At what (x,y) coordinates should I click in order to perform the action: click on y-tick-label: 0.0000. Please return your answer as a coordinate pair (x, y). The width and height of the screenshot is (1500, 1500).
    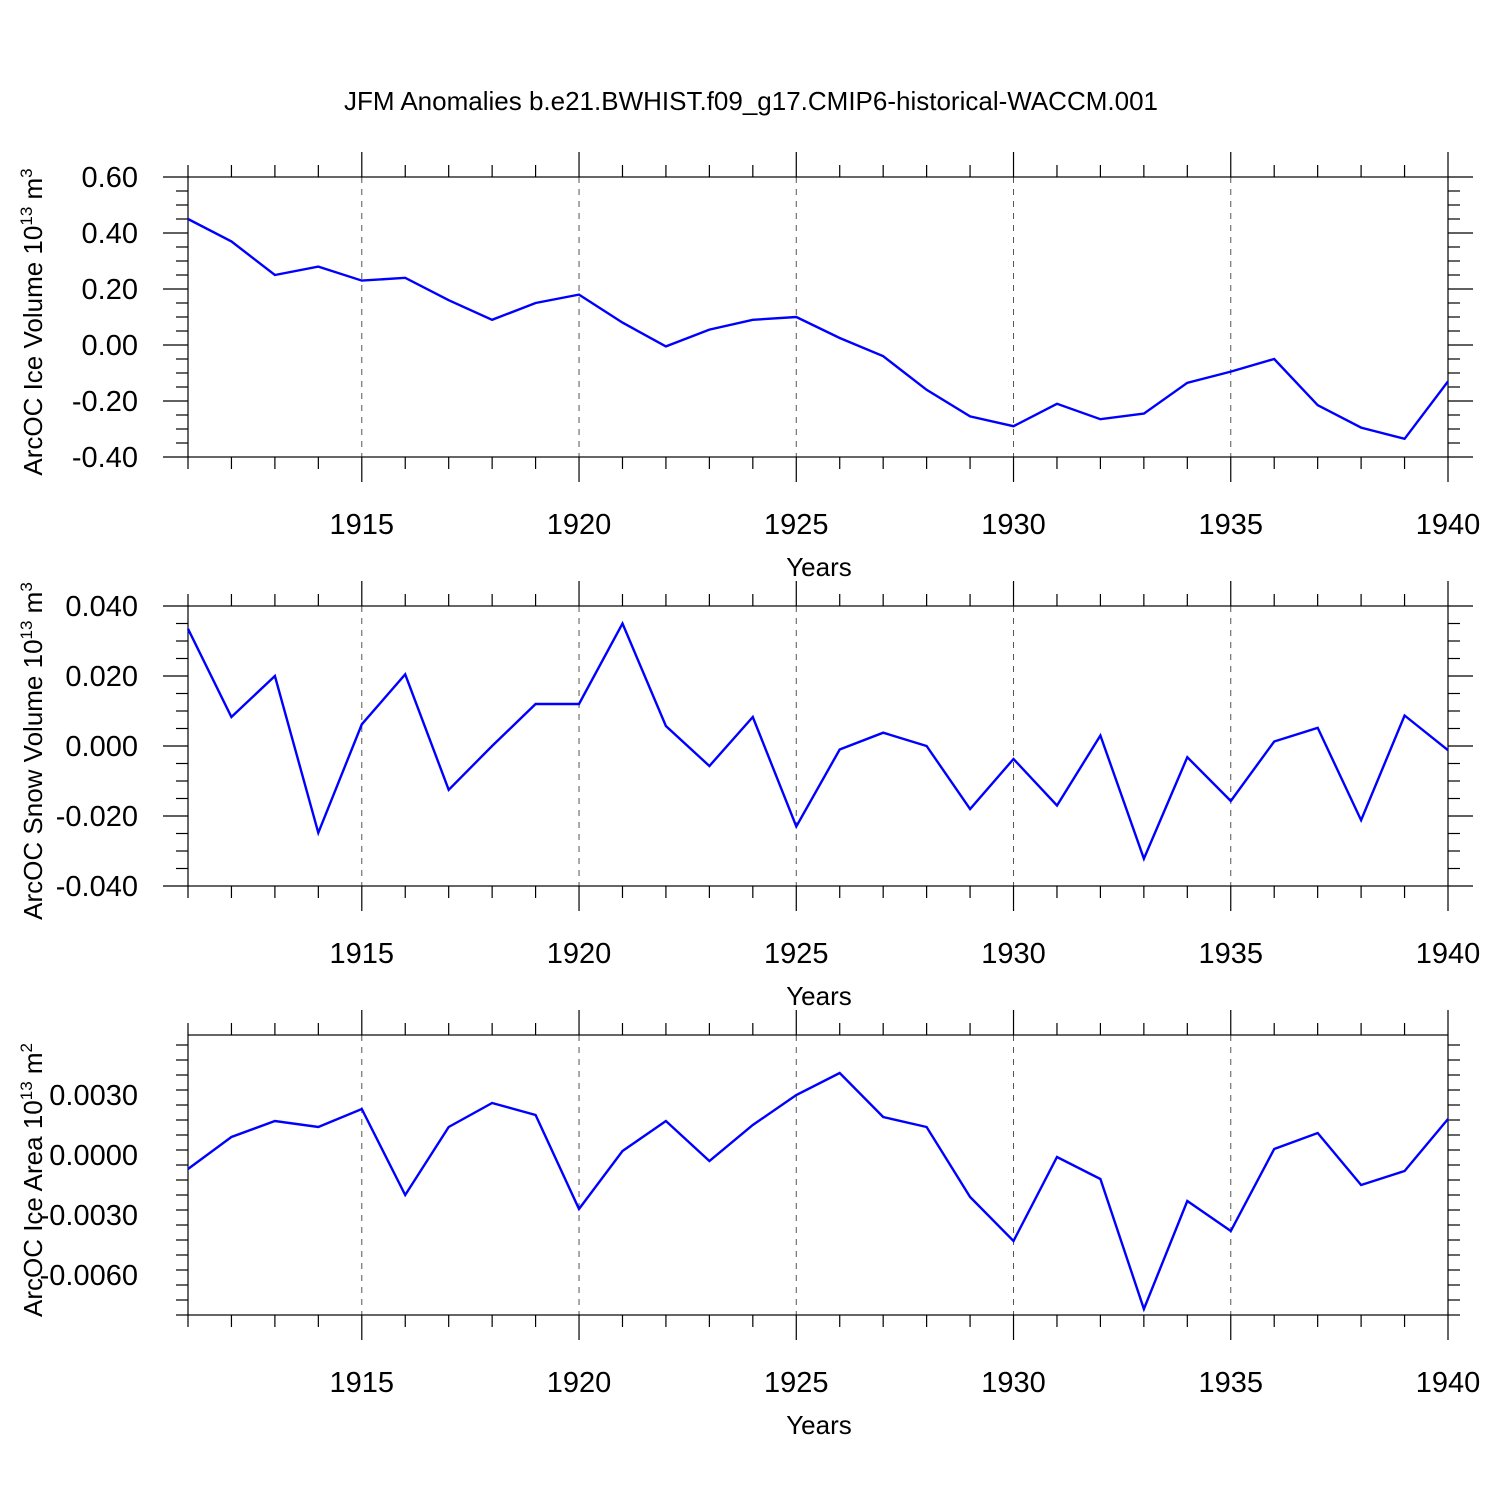
    Looking at the image, I should click on (93, 1156).